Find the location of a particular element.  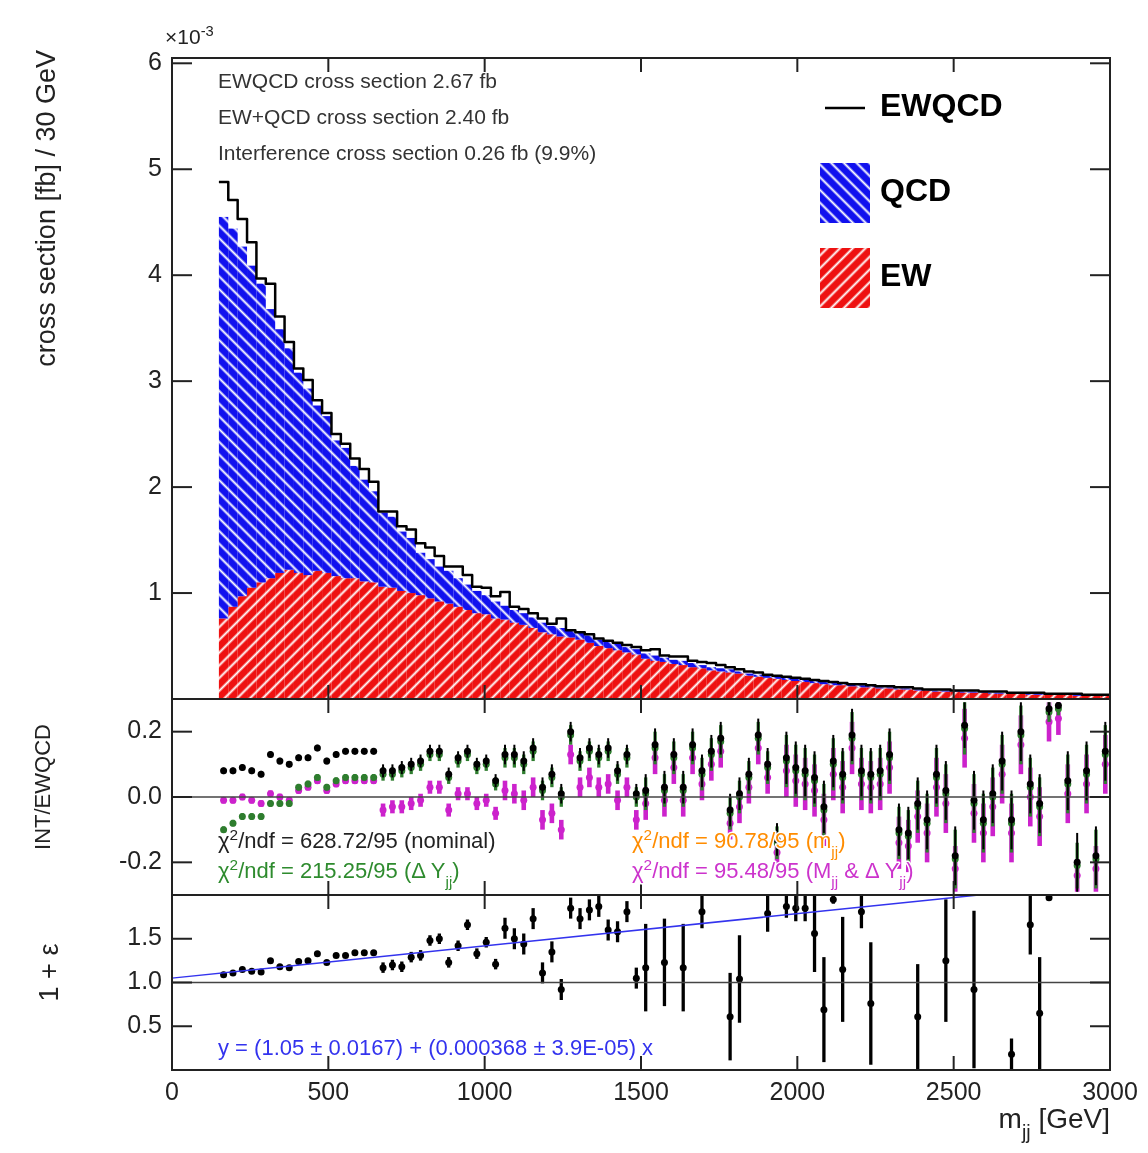

y-tick-label: 2 is located at coordinates (155, 484).